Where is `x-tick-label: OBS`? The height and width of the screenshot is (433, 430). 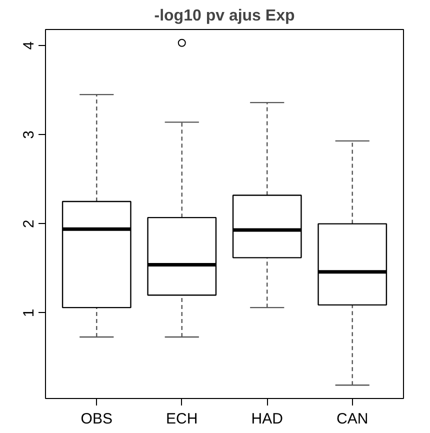
x-tick-label: OBS is located at coordinates (96, 419).